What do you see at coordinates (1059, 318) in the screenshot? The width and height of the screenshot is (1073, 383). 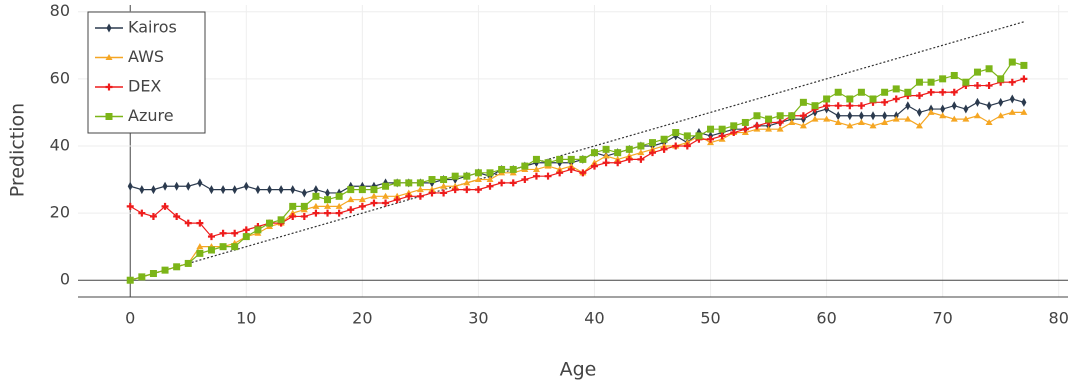 I see `x-tick-label: 80` at bounding box center [1059, 318].